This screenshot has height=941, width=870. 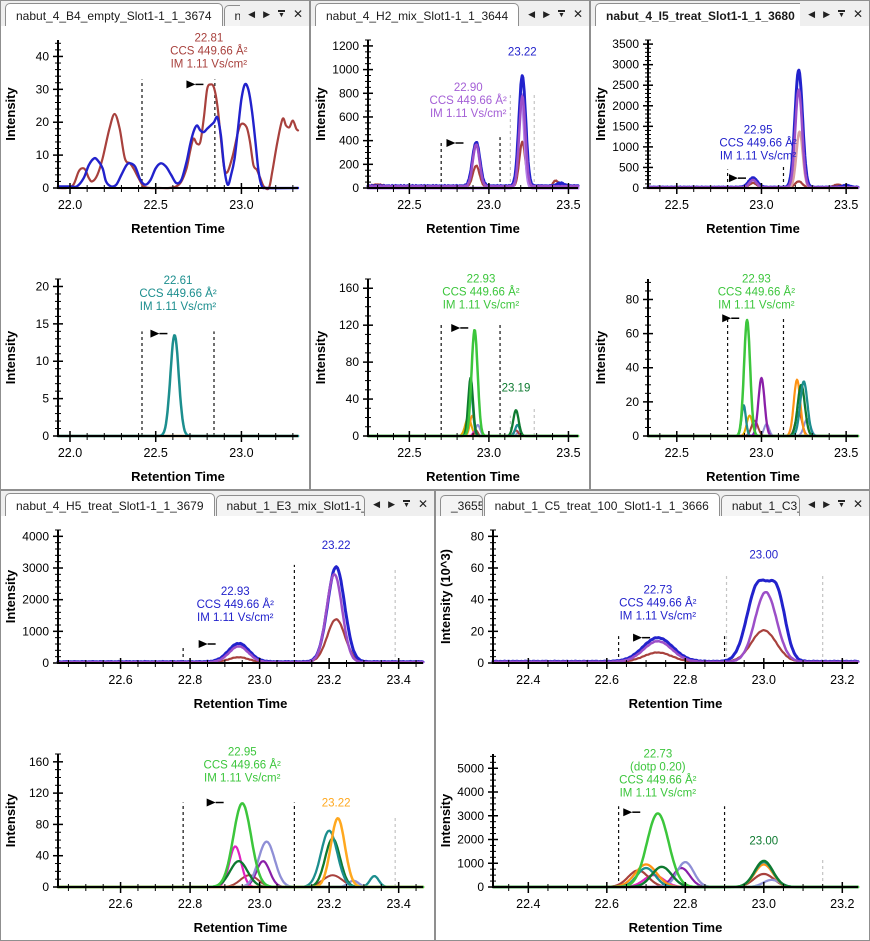 What do you see at coordinates (290, 505) in the screenshot?
I see `tab-nabut_1_E3_mix_Slot1-1_1_3: nabut_1_E3_mix_Slot1-1_1_3` at bounding box center [290, 505].